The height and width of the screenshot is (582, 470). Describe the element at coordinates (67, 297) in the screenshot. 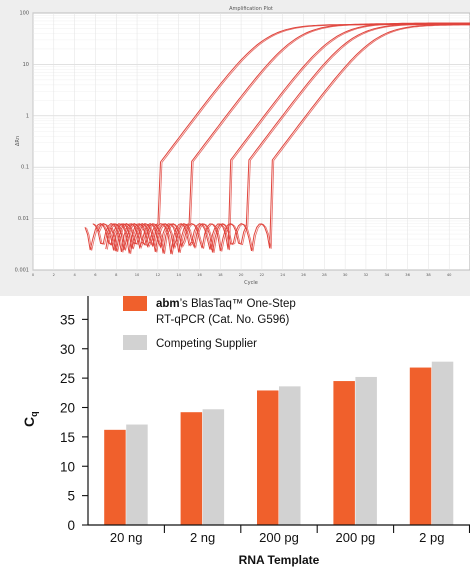

I see `bar-ytick-label: 40` at that location.